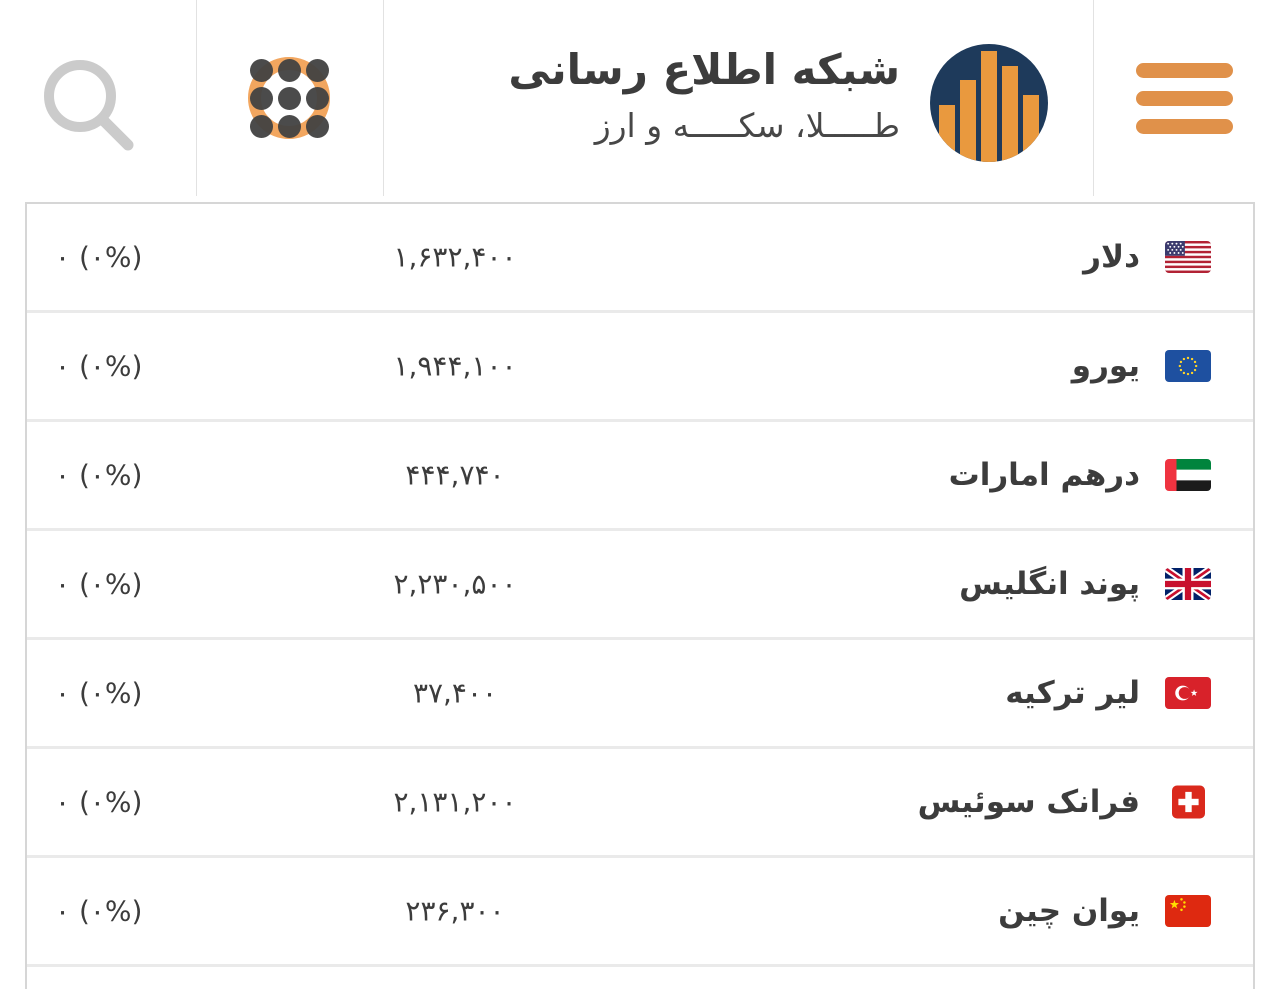 Image resolution: width=1280 pixels, height=989 pixels. I want to click on apps-menu-button, so click(290, 98).